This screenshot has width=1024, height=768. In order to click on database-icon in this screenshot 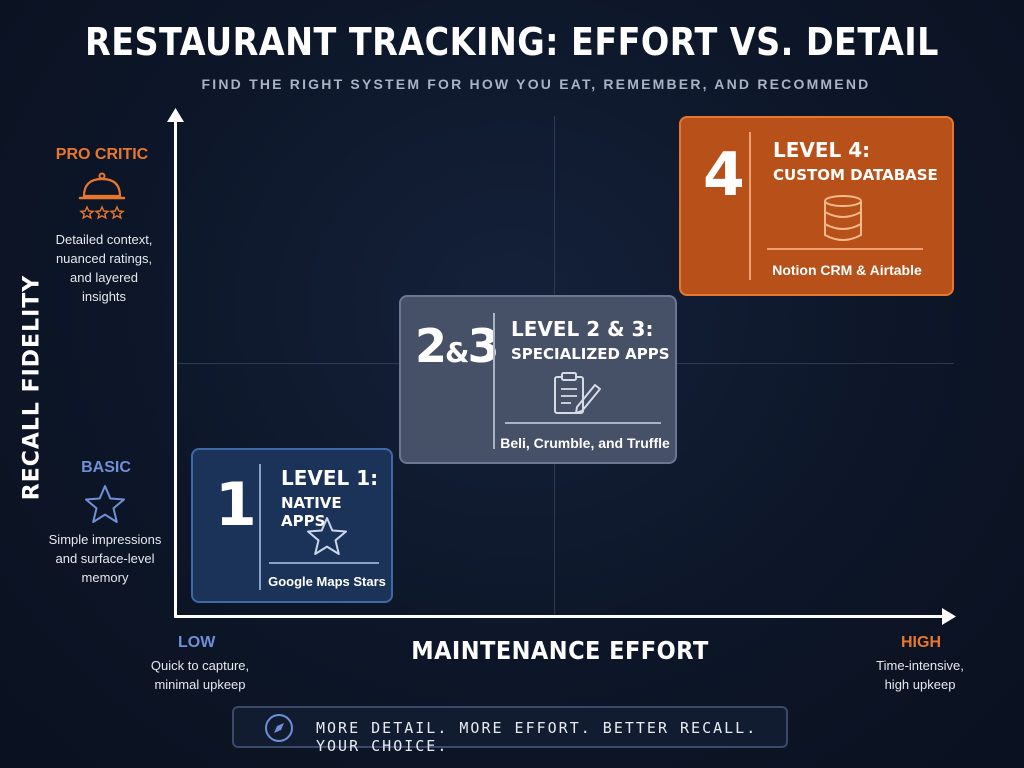, I will do `click(843, 218)`.